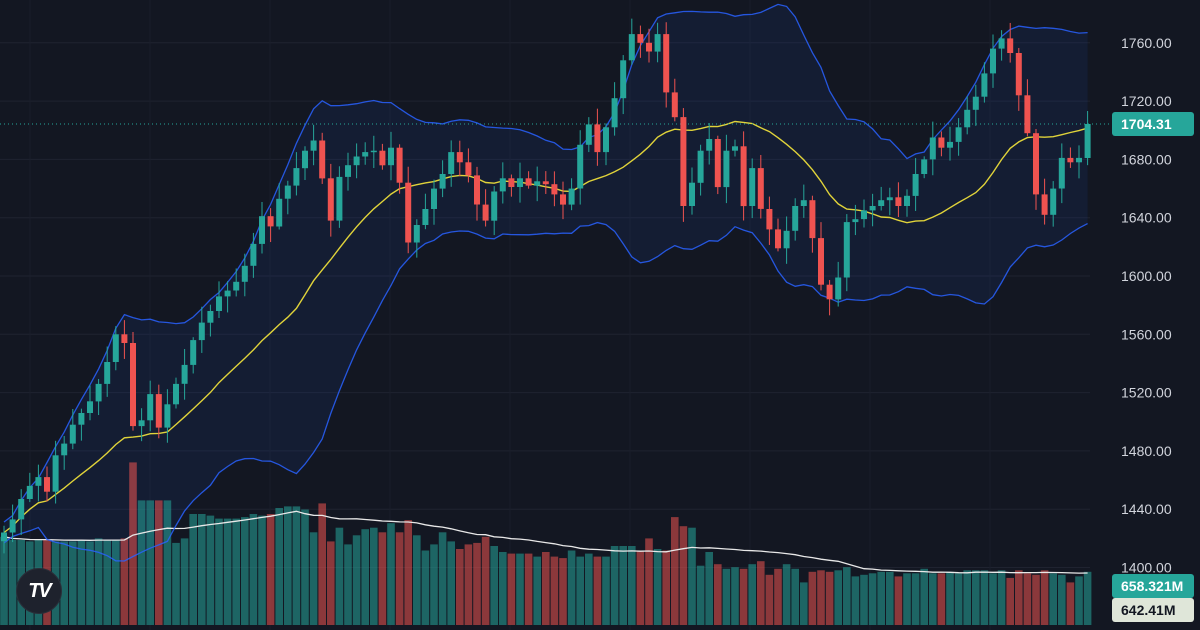 The image size is (1200, 630). I want to click on volume-ma-tag: 642.41M, so click(1153, 610).